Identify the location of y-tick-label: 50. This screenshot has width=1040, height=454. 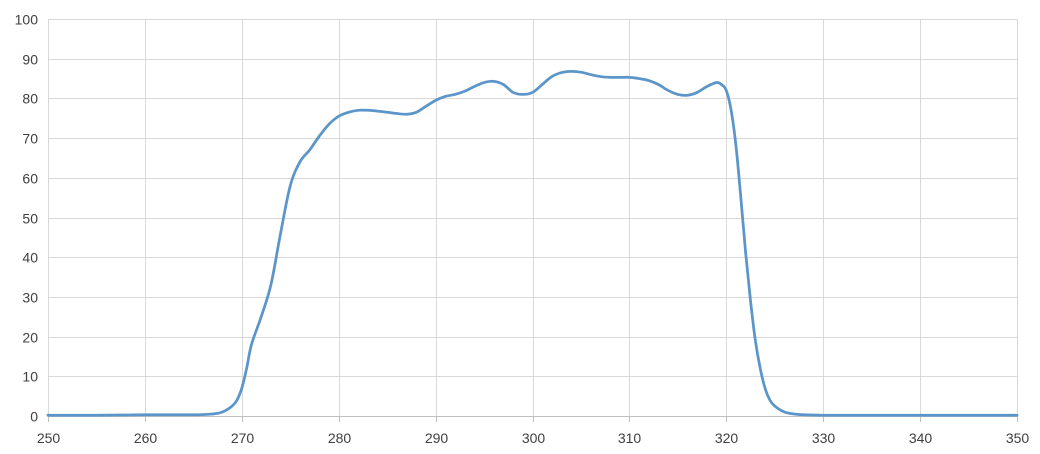
(30, 219).